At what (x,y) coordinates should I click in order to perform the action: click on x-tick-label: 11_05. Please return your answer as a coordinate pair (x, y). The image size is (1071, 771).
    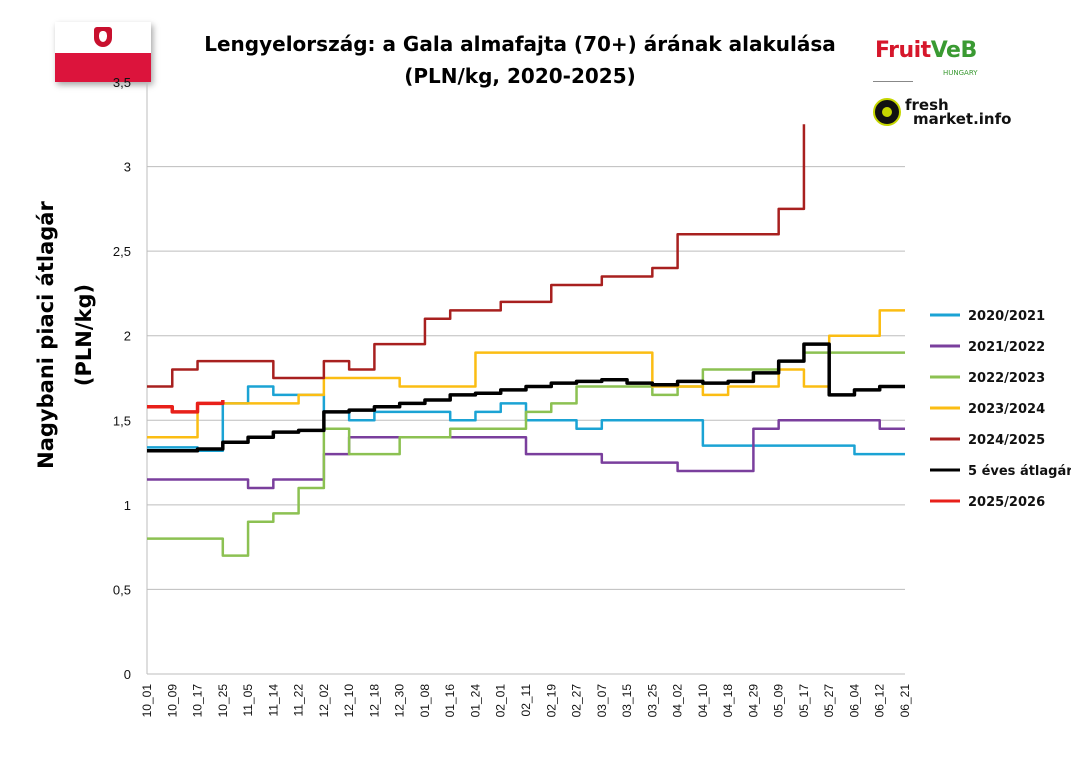
    Looking at the image, I should click on (248, 700).